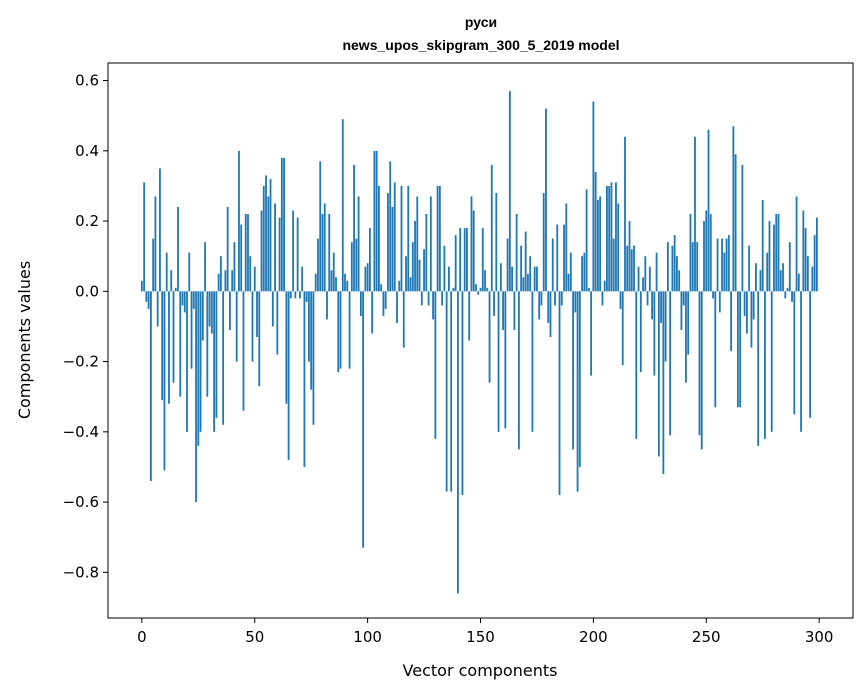 Image resolution: width=867 pixels, height=696 pixels. What do you see at coordinates (480, 670) in the screenshot?
I see `x-axis-label: Vector components` at bounding box center [480, 670].